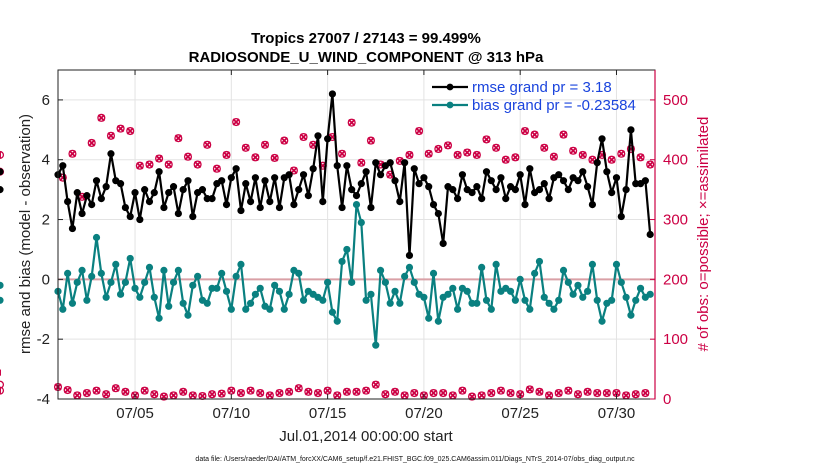 This screenshot has width=830, height=470. What do you see at coordinates (617, 413) in the screenshot?
I see `x-tick-label: 07/30` at bounding box center [617, 413].